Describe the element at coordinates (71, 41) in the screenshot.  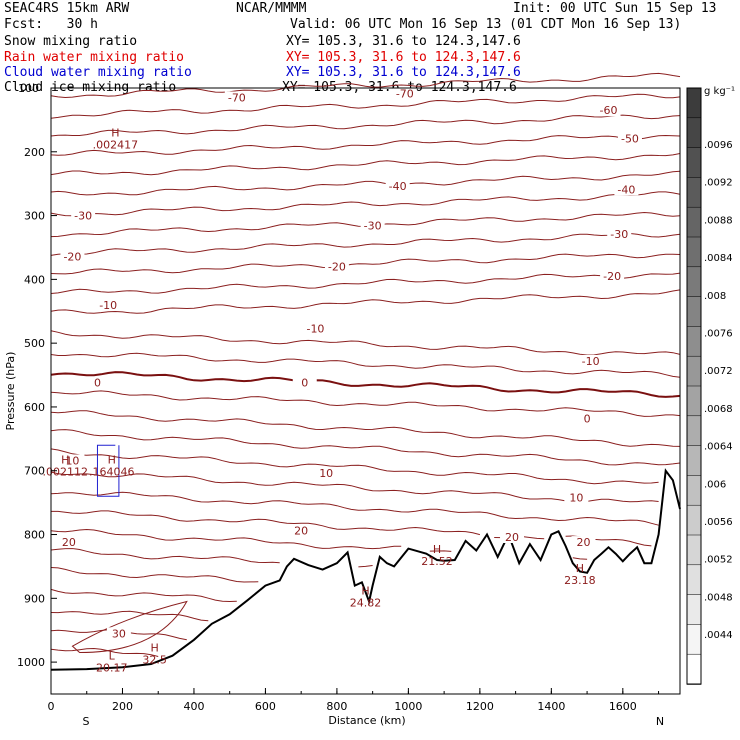
I see `field-label-snow: Snow mixing ratio` at that location.